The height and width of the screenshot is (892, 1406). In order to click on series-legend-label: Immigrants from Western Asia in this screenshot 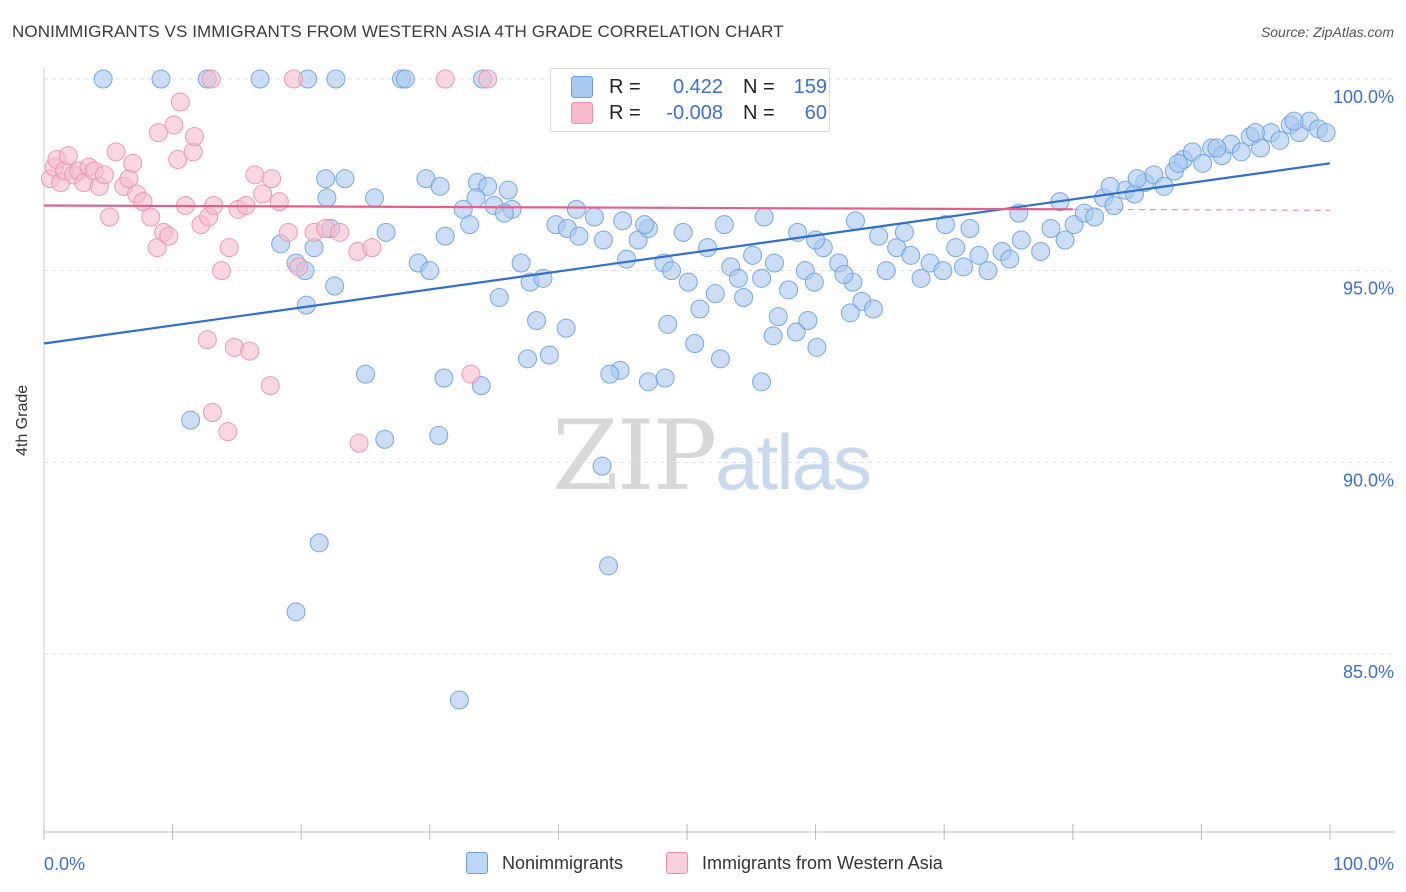, I will do `click(822, 862)`.